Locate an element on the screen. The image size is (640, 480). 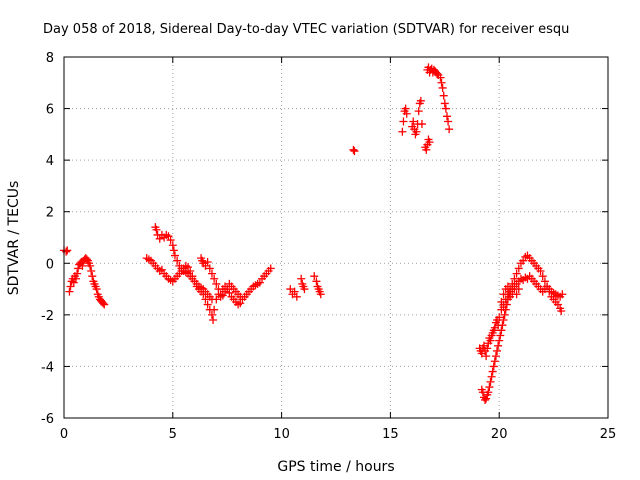
y-tick-label: 0 is located at coordinates (50, 264).